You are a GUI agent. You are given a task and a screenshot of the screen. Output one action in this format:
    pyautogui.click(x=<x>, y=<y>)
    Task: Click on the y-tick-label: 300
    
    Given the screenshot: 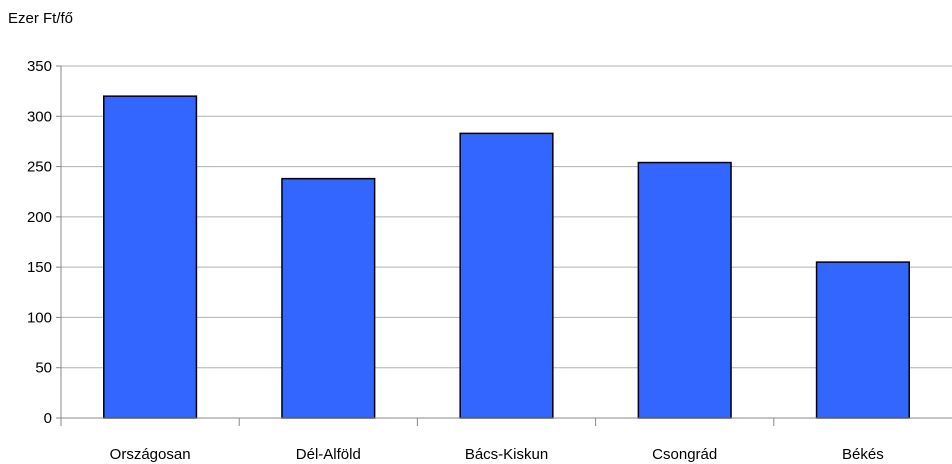 What is the action you would take?
    pyautogui.click(x=39, y=116)
    